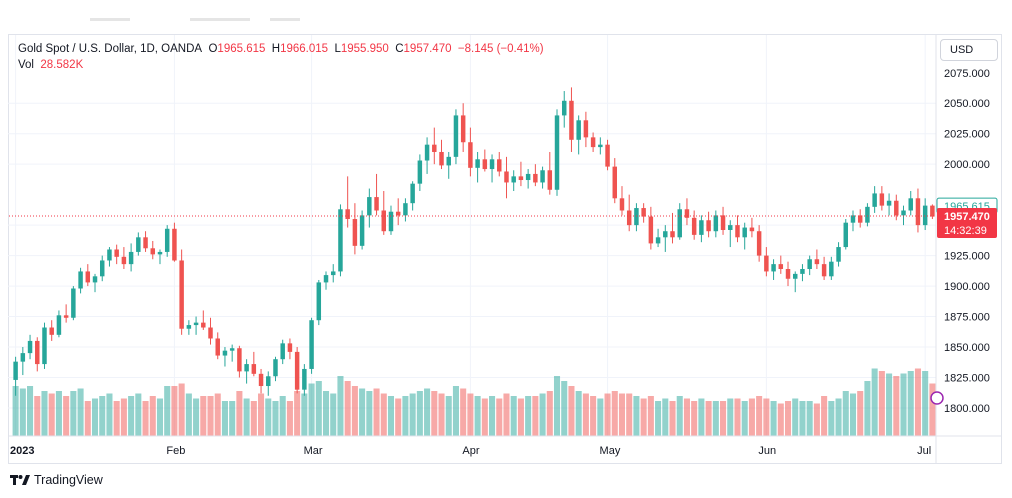 The width and height of the screenshot is (1012, 498). I want to click on x-tick-label: Apr, so click(470, 451).